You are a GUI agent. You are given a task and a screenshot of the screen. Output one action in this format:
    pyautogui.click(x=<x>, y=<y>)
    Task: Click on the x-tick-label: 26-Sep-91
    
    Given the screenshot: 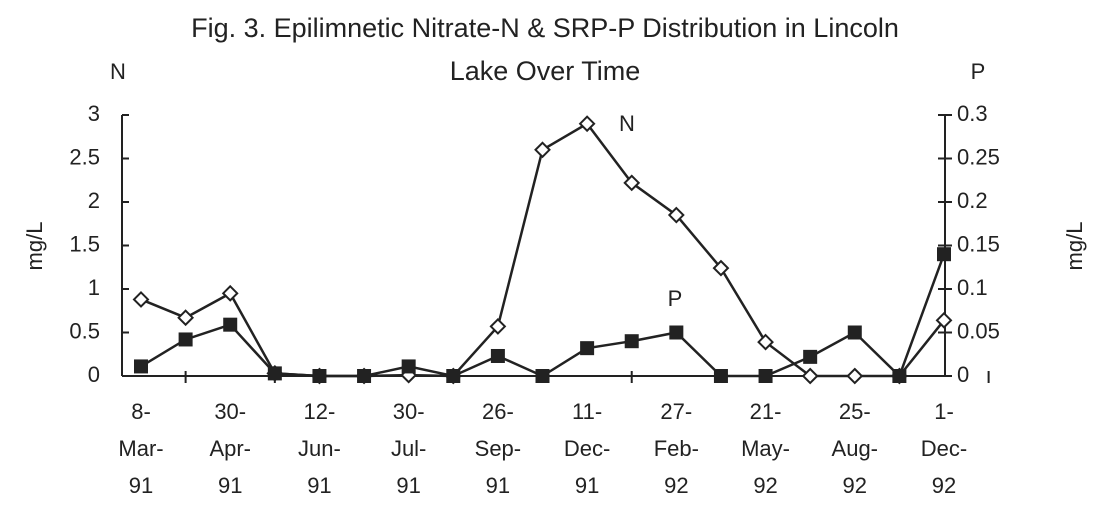 What is the action you would take?
    pyautogui.click(x=498, y=448)
    